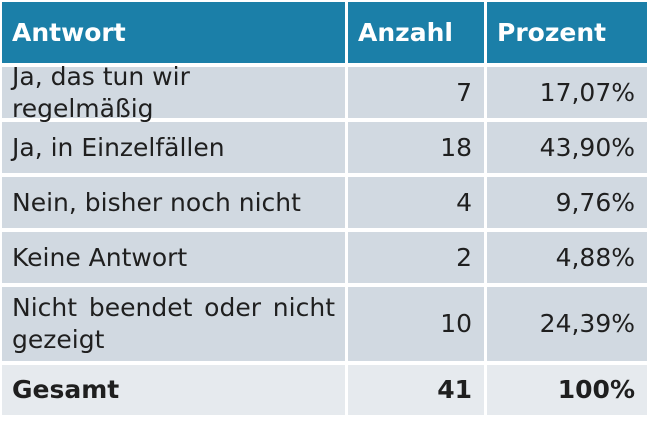 The width and height of the screenshot is (649, 425). What do you see at coordinates (567, 324) in the screenshot?
I see `row-percent: 24,39%` at bounding box center [567, 324].